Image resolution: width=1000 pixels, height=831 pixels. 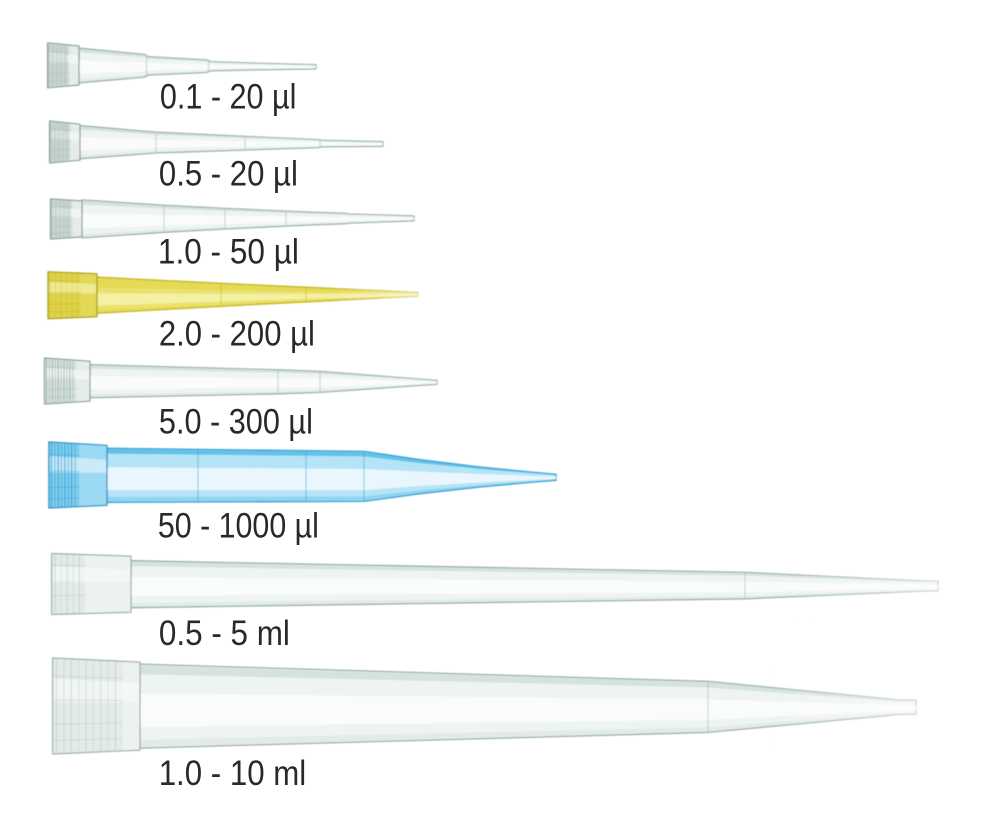 I want to click on svg-text: 0.1 - 20 µl, so click(x=228, y=97).